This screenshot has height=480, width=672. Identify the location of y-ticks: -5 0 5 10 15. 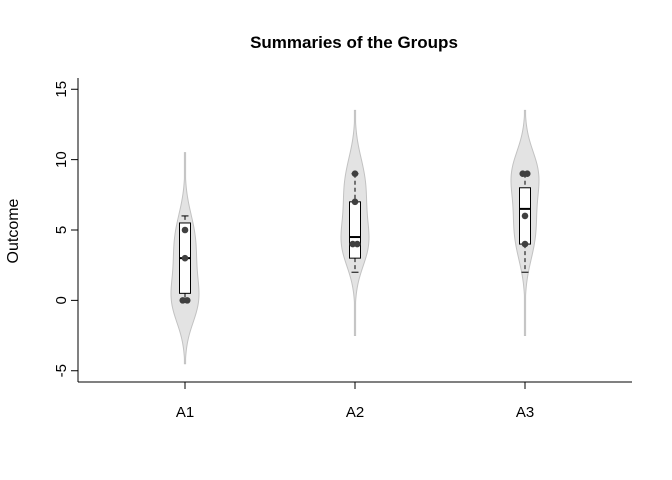
(65, 229).